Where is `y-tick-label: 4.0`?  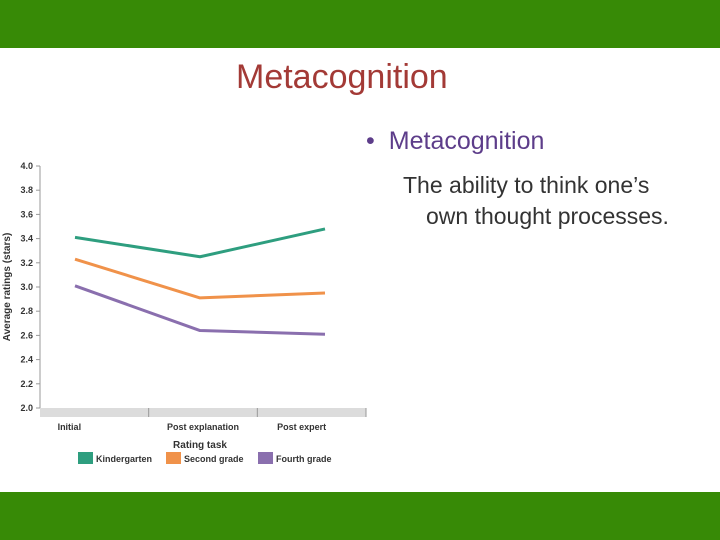
y-tick-label: 4.0 is located at coordinates (26, 166).